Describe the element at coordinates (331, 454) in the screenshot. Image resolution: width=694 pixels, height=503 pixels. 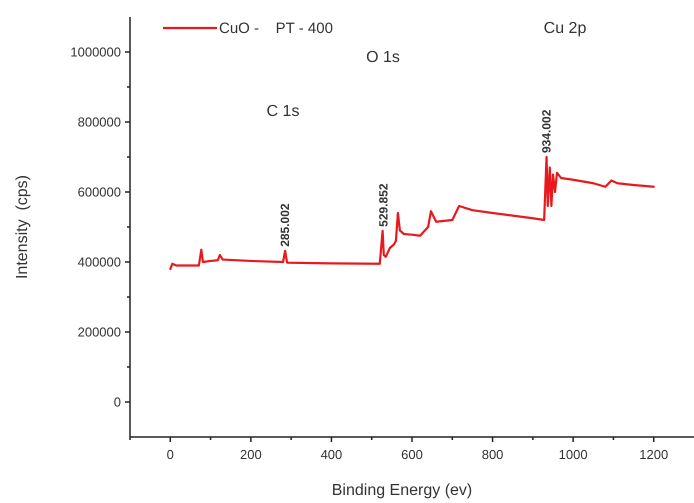
I see `x-tick-label: 400` at that location.